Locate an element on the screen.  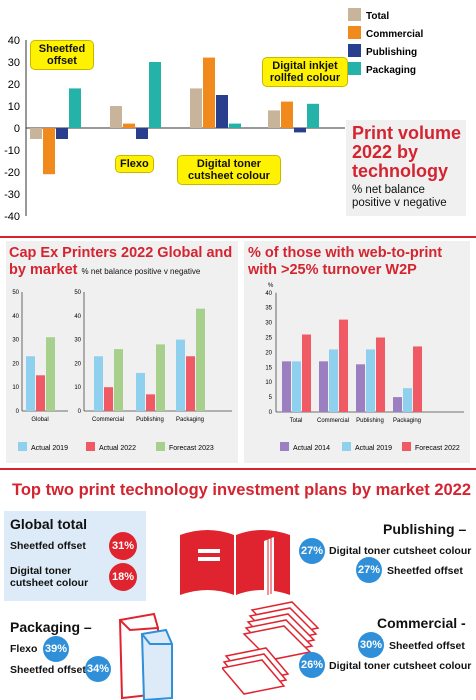
chart3-xtick-label: Commercial is located at coordinates (333, 421).